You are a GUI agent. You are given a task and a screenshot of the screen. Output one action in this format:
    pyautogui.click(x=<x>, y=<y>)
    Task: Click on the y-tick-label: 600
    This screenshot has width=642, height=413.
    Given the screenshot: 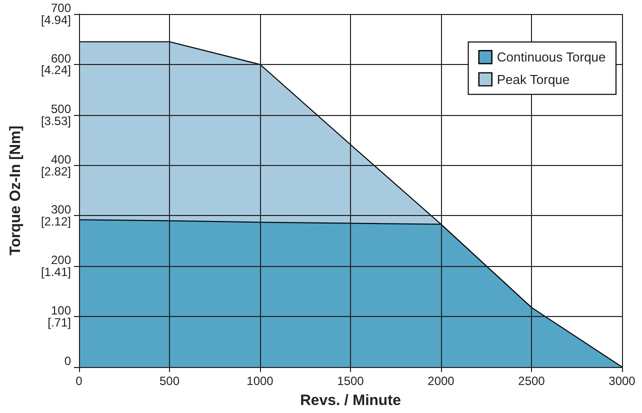 What is the action you would take?
    pyautogui.click(x=61, y=58)
    